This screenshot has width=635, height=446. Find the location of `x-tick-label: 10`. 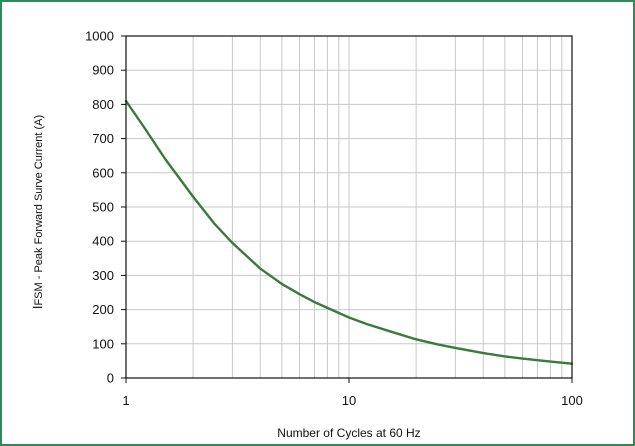

x-tick-label: 10 is located at coordinates (349, 400).